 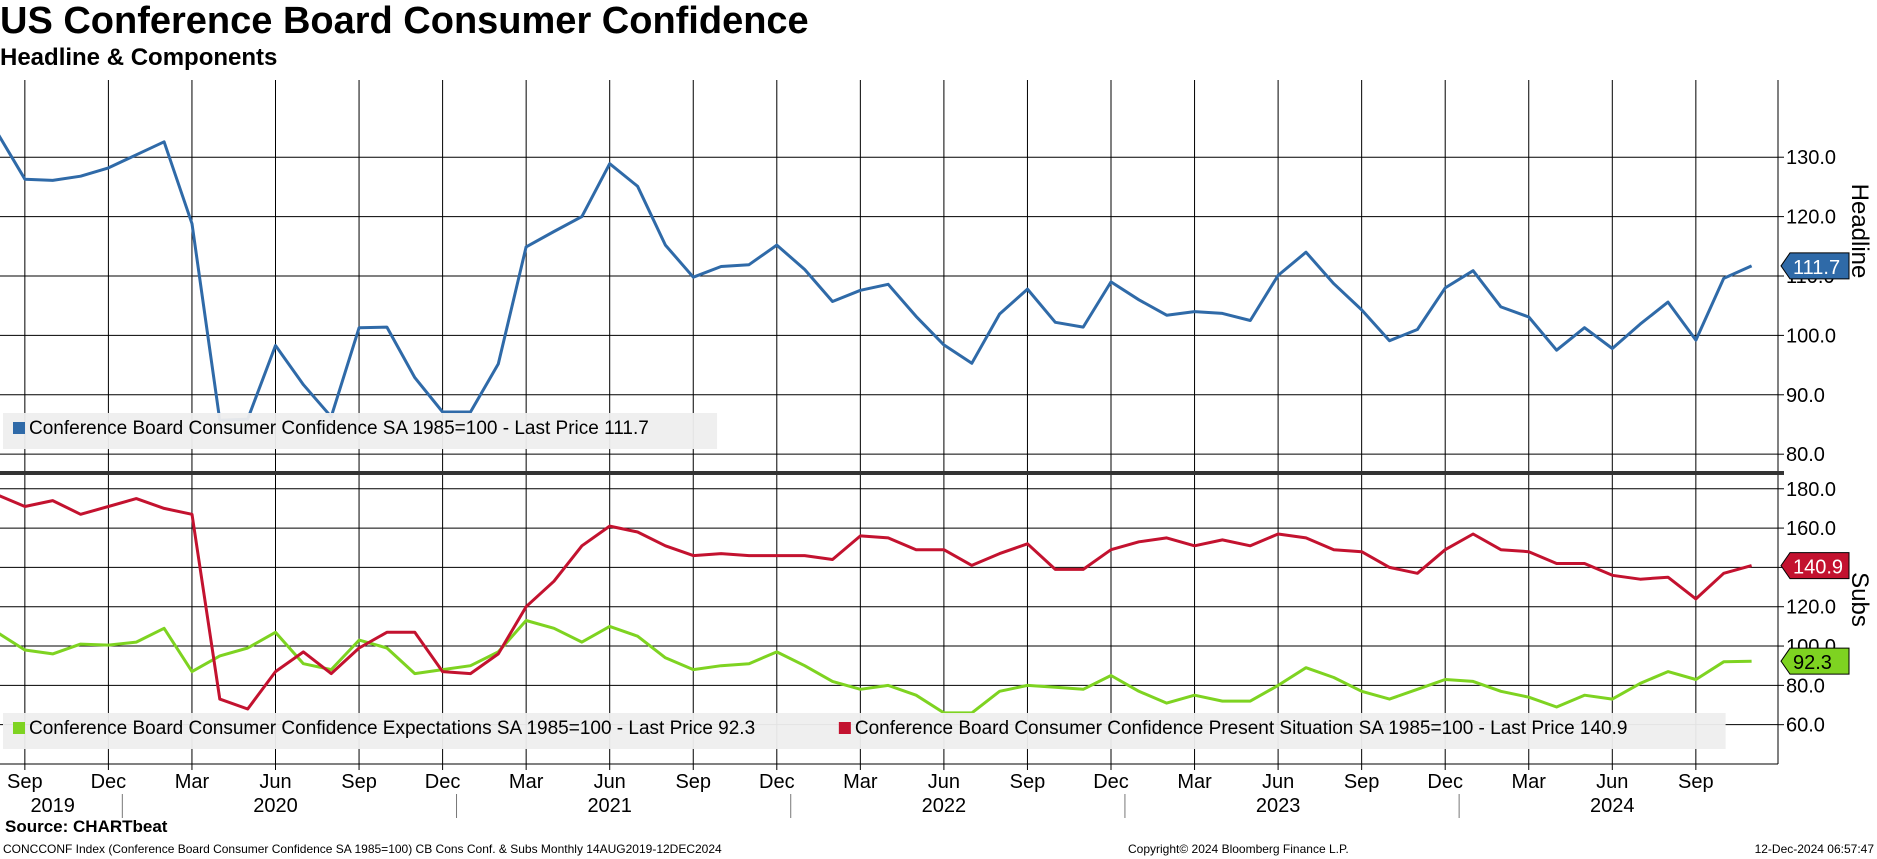 What do you see at coordinates (892, 473) in the screenshot?
I see `panel-divider` at bounding box center [892, 473].